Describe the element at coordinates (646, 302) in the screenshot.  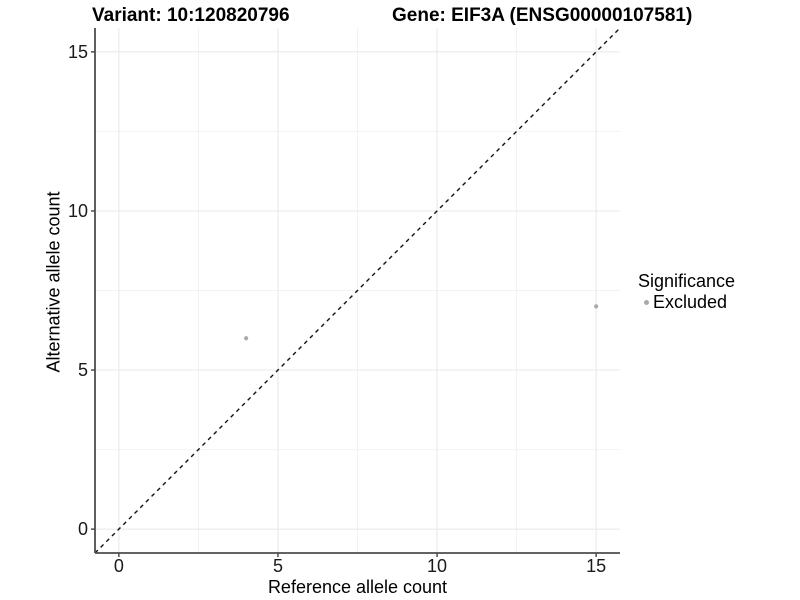
I see `excluded-point-swatch` at that location.